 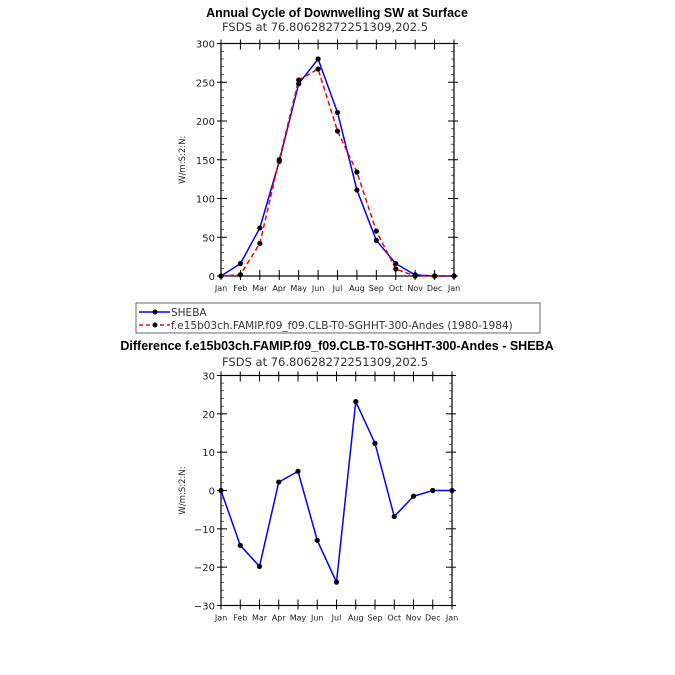 I want to click on chart-subtitle-top: FSDS at 76.80628272251309,202.5, so click(x=325, y=27).